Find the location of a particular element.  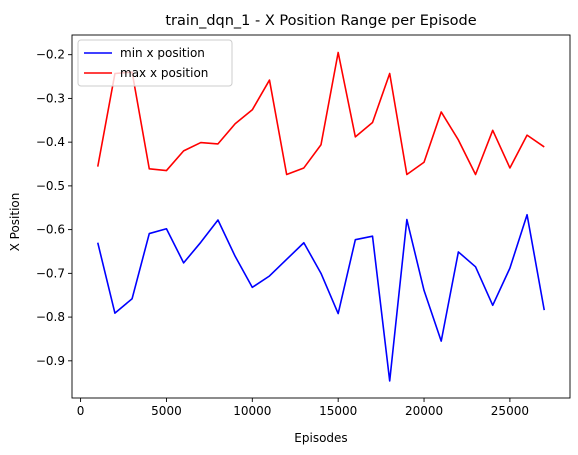

x-tick-label: 5000 is located at coordinates (166, 411).